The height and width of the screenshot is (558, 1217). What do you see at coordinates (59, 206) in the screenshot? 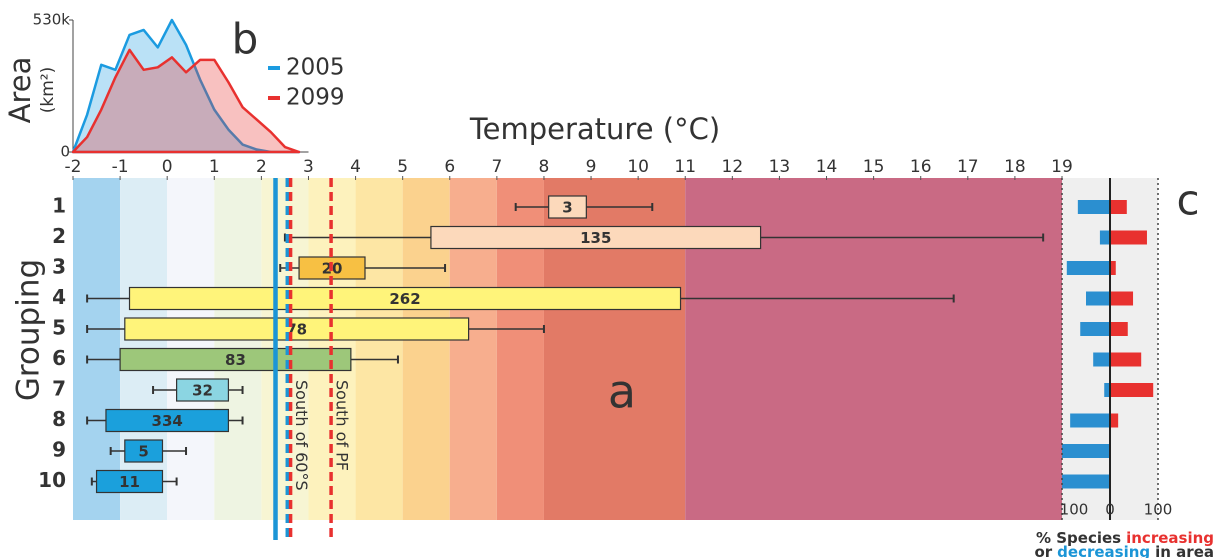
I see `group-label: 1` at bounding box center [59, 206].